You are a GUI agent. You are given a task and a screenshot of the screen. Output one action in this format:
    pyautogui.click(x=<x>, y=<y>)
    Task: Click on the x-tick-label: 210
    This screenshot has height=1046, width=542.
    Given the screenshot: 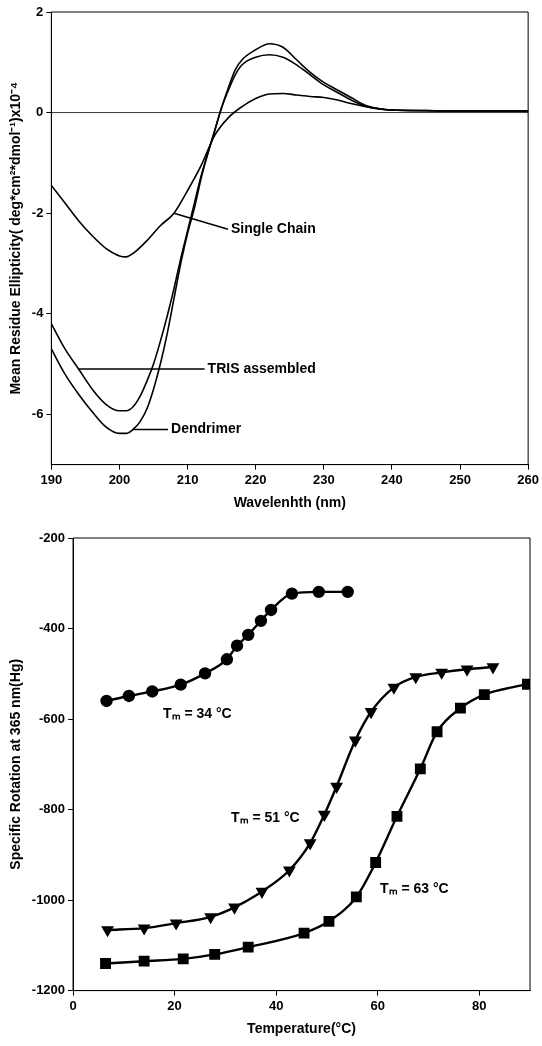 What is the action you would take?
    pyautogui.click(x=187, y=479)
    